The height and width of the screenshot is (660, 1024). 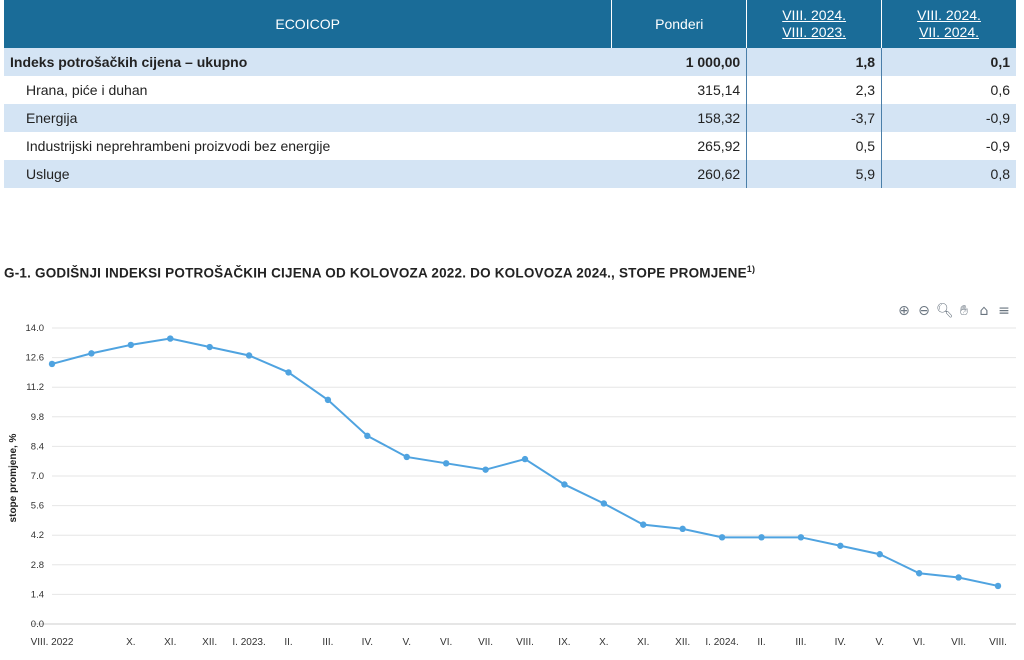 I want to click on table-row: Hrana, piće i duhan 315,14 2,3 0,6, so click(x=510, y=90).